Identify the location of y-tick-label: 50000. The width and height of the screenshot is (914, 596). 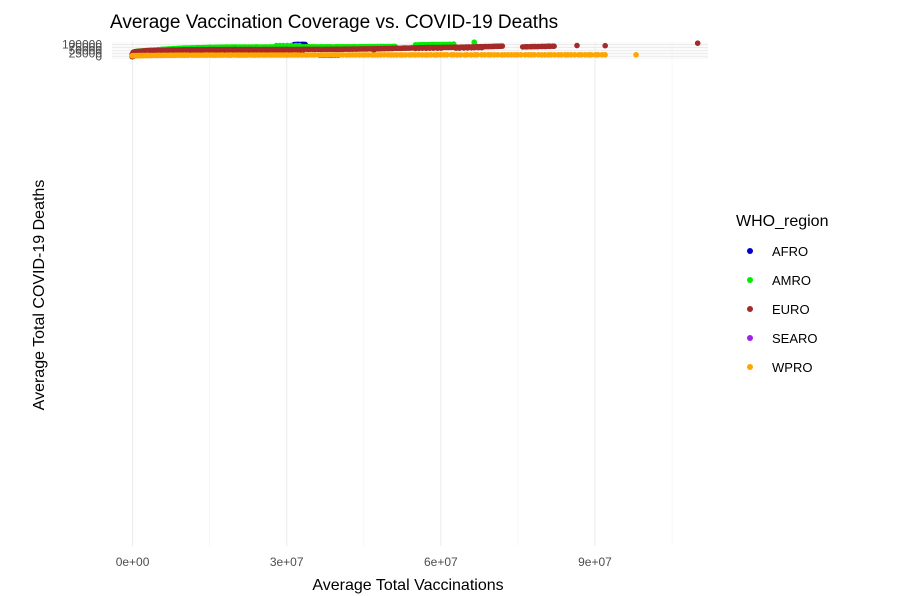
(86, 51).